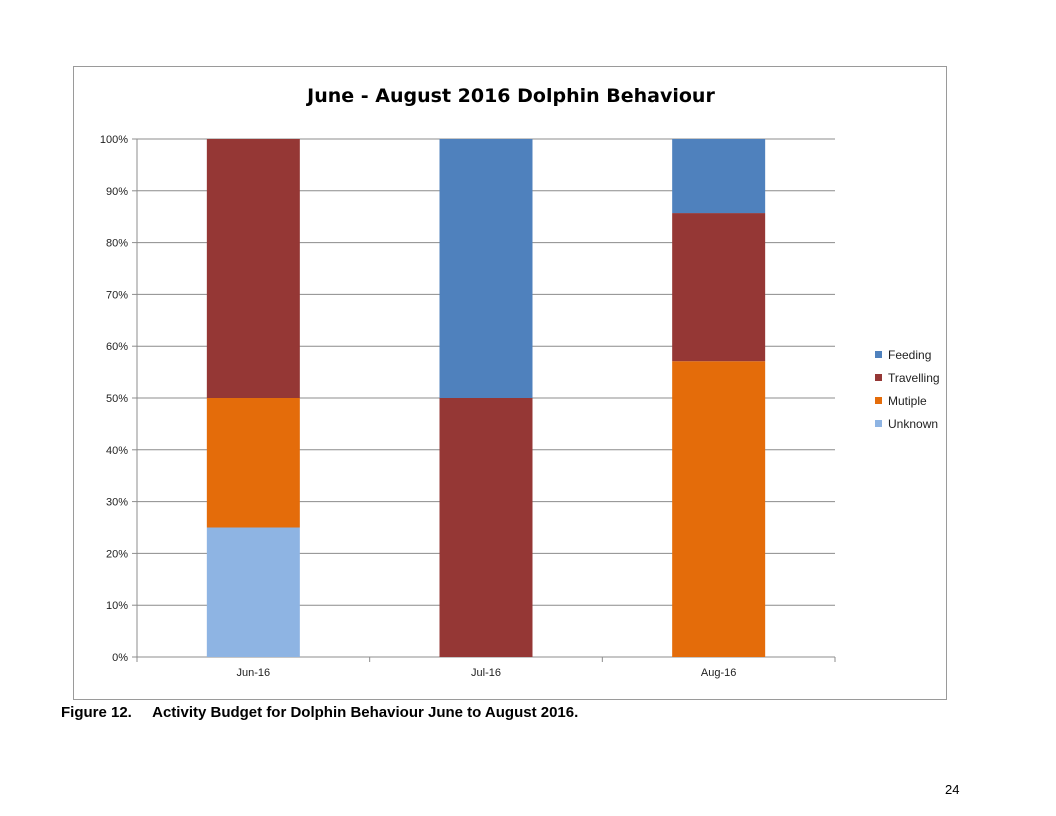 The height and width of the screenshot is (816, 1056). Describe the element at coordinates (117, 399) in the screenshot. I see `y-tick-label: 50%` at that location.